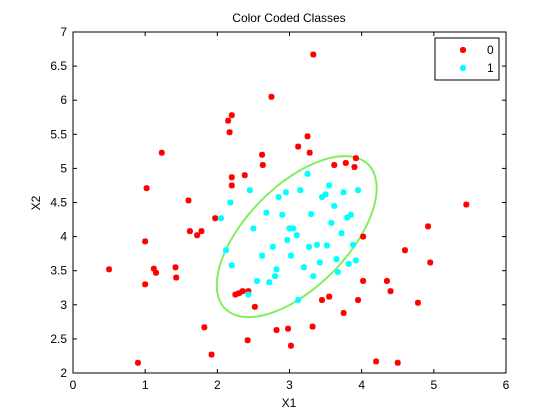 Image resolution: width=560 pixels, height=420 pixels. I want to click on x-tick-label: 1, so click(145, 385).